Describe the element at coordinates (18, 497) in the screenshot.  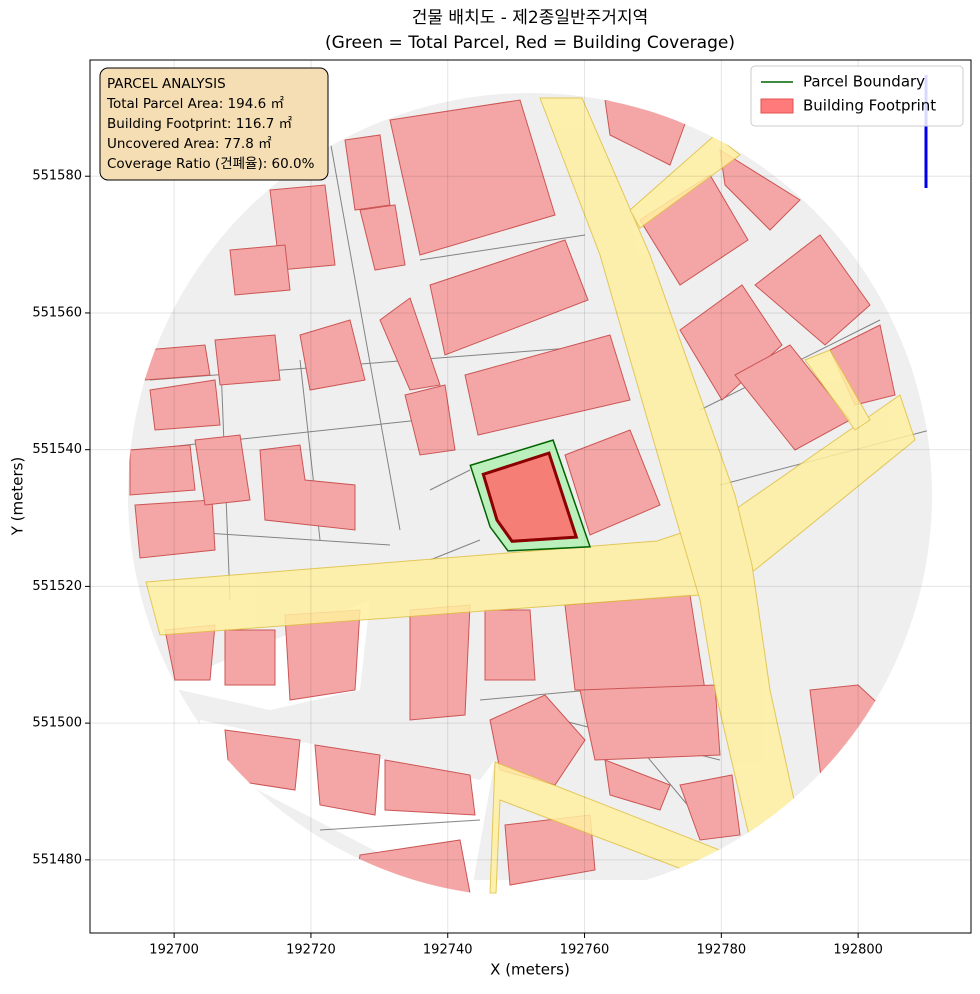
I see `y-axis-label: Y (meters)` at that location.